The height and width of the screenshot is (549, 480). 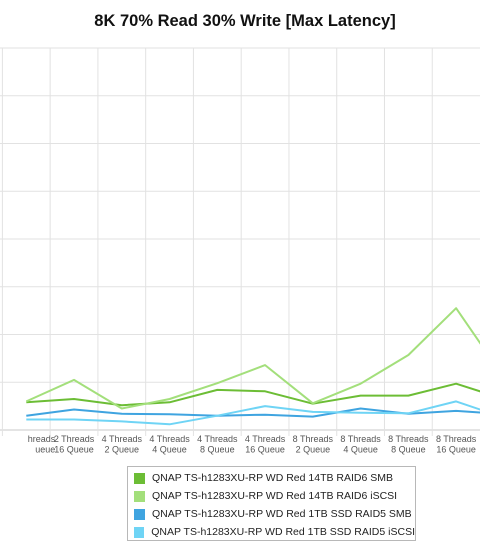 I want to click on legend-item: QNAP TS-h1283XU-RP WD Red 14TB RAID6 SMB, so click(x=274, y=478).